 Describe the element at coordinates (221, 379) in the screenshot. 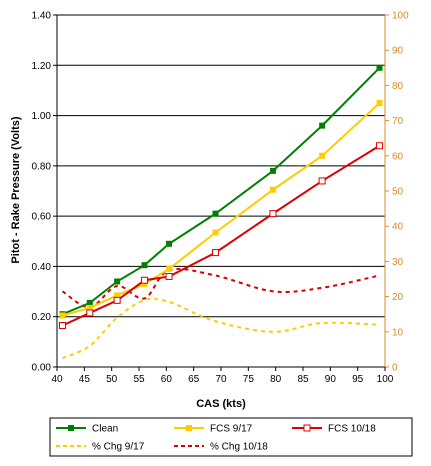

I see `x-tick-label: 70` at that location.